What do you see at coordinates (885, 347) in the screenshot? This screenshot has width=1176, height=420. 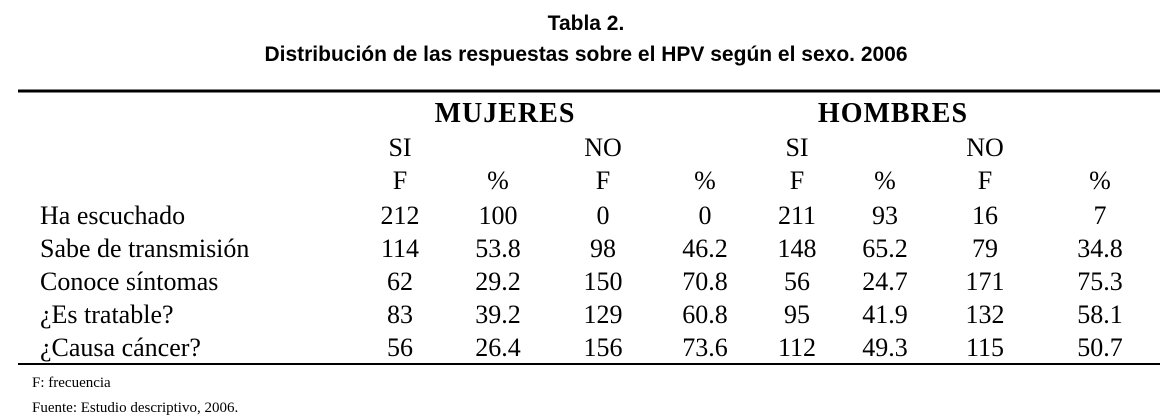 I see `table-cell: 49.3` at bounding box center [885, 347].